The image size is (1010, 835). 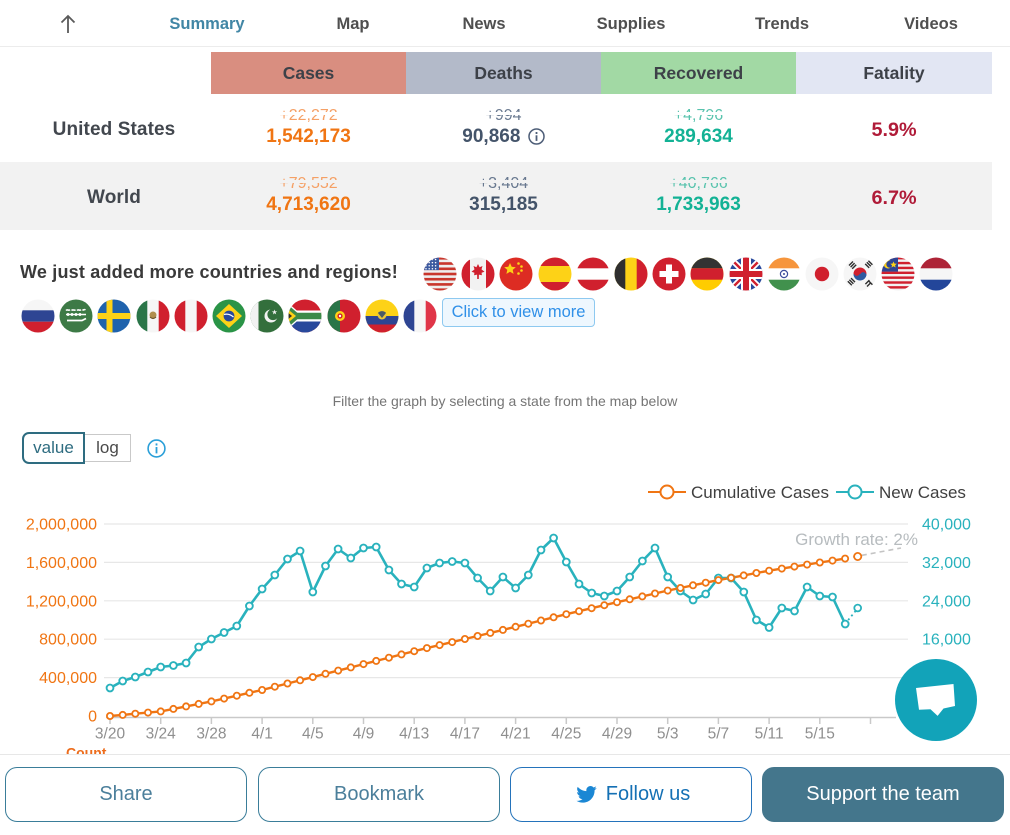 I want to click on svg-text: 40,000, so click(x=946, y=525).